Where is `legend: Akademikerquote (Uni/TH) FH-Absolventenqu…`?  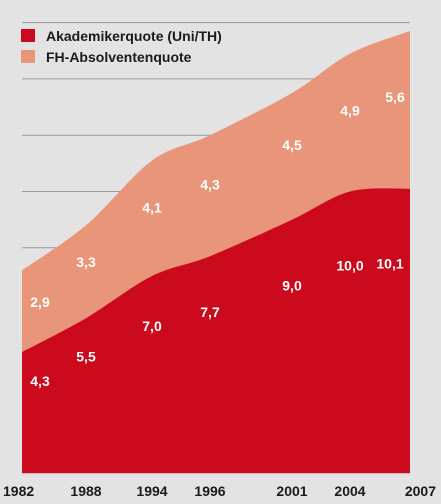 legend: Akademikerquote (Uni/TH) FH-Absolventenqu… is located at coordinates (121, 46).